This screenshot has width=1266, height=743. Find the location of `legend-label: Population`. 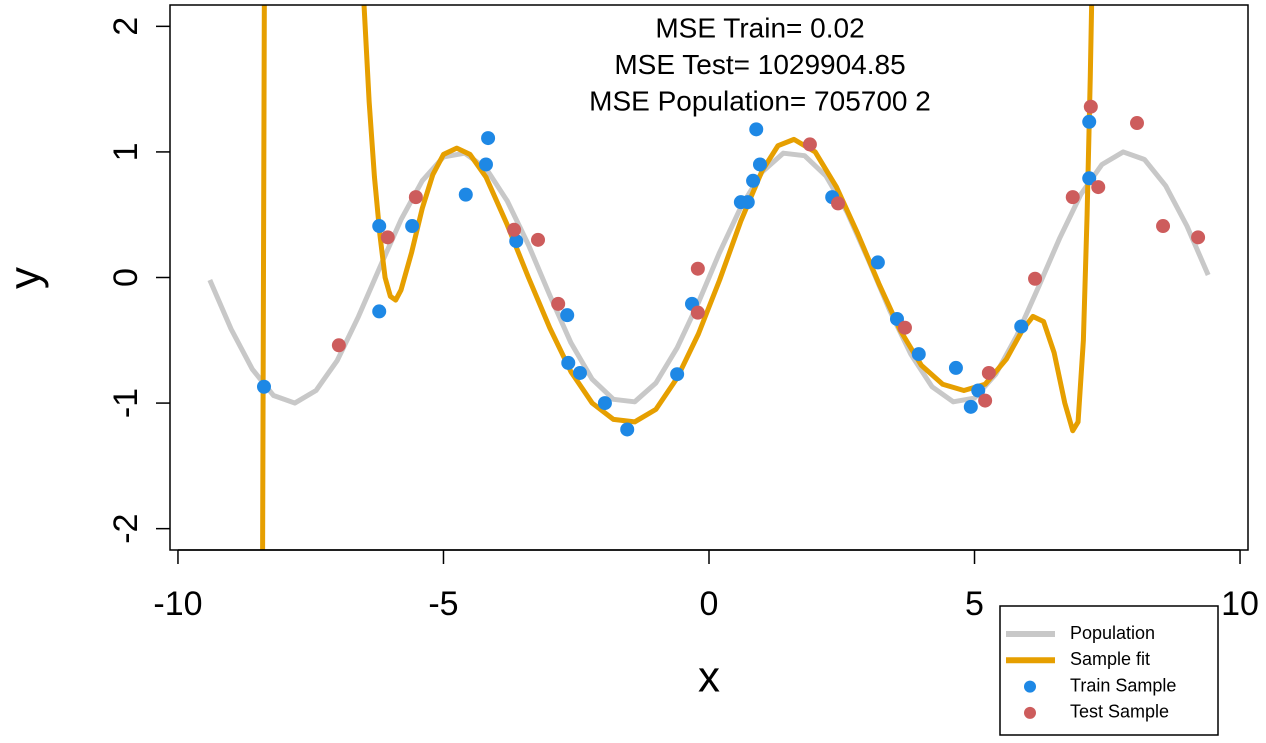

legend-label: Population is located at coordinates (1112, 633).